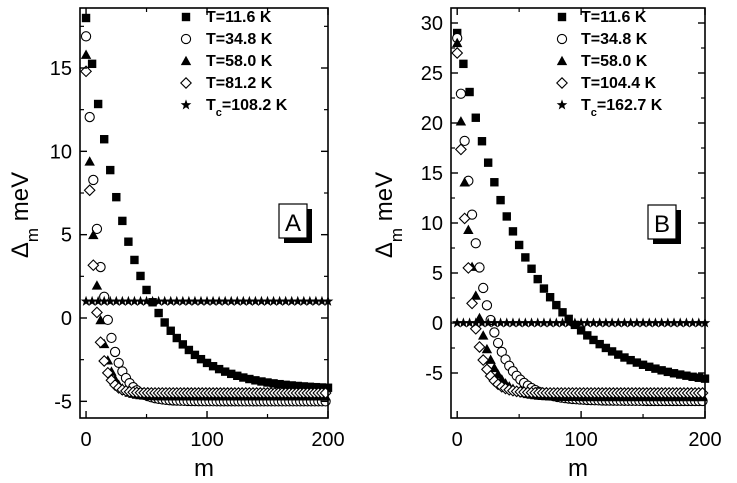  What do you see at coordinates (384, 250) in the screenshot?
I see `y-axis-label-main: Δ` at bounding box center [384, 250].